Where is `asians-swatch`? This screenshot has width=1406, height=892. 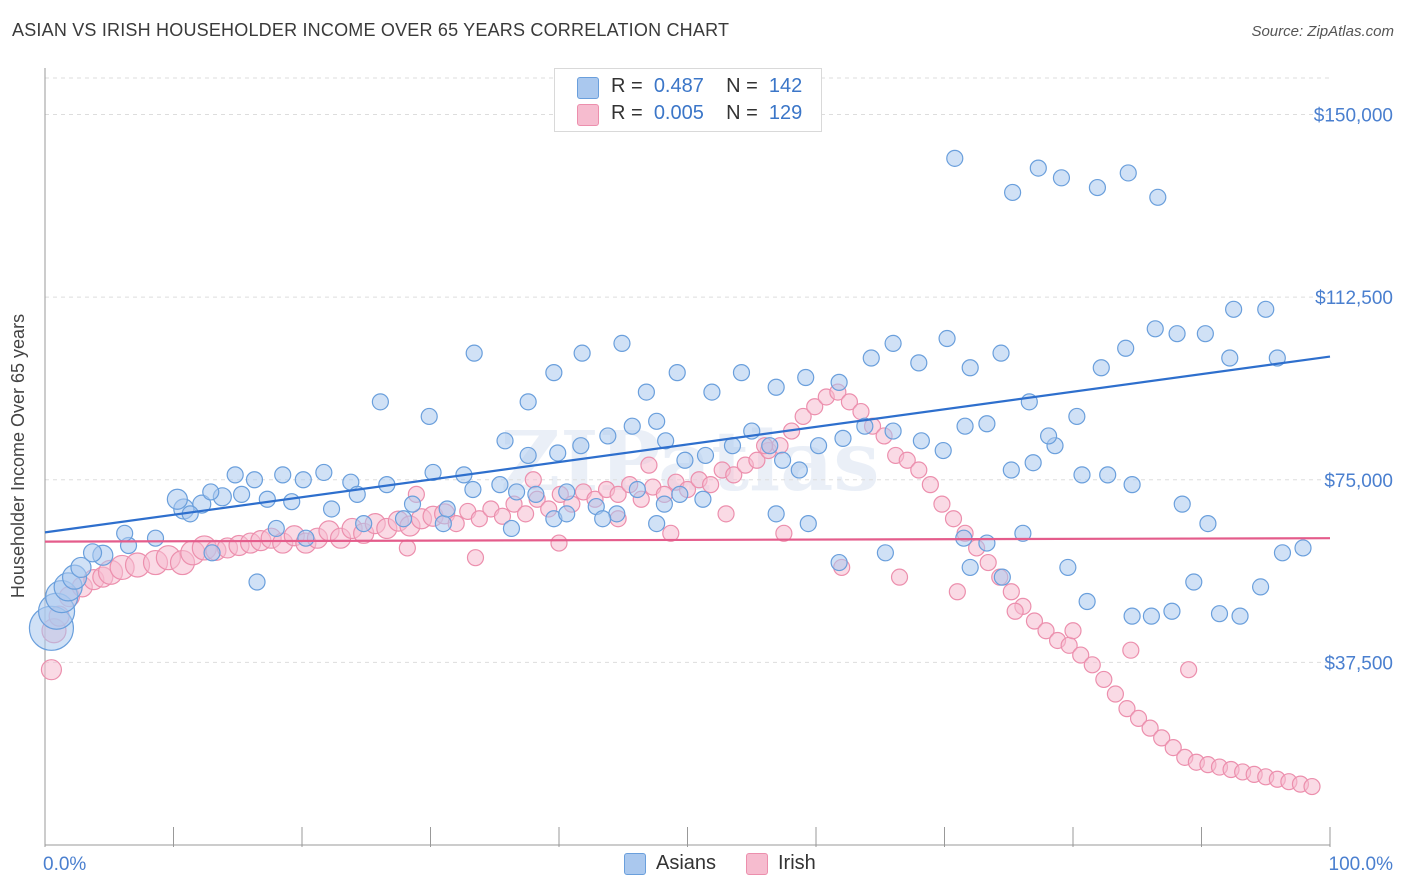
asians-swatch is located at coordinates (588, 88).